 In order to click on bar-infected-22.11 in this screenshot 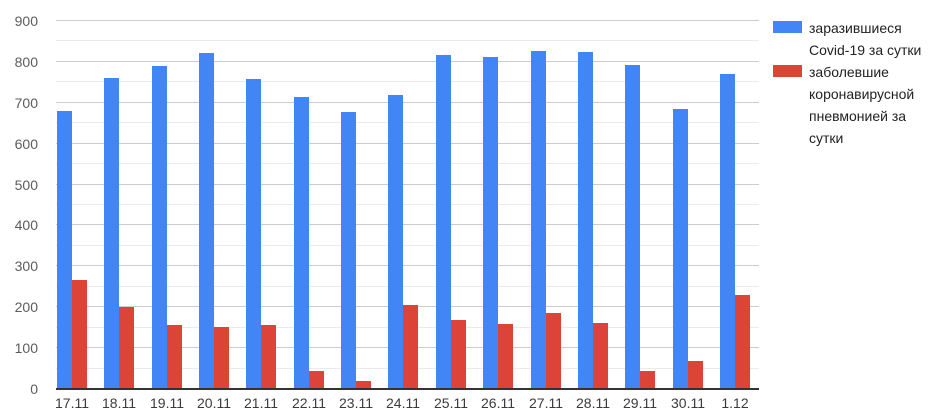, I will do `click(301, 243)`.